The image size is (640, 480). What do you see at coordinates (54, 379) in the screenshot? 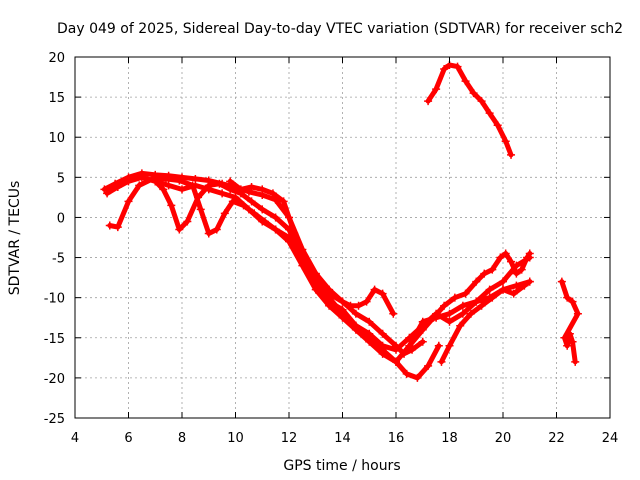
I see `y-tick-label: -20` at bounding box center [54, 379].